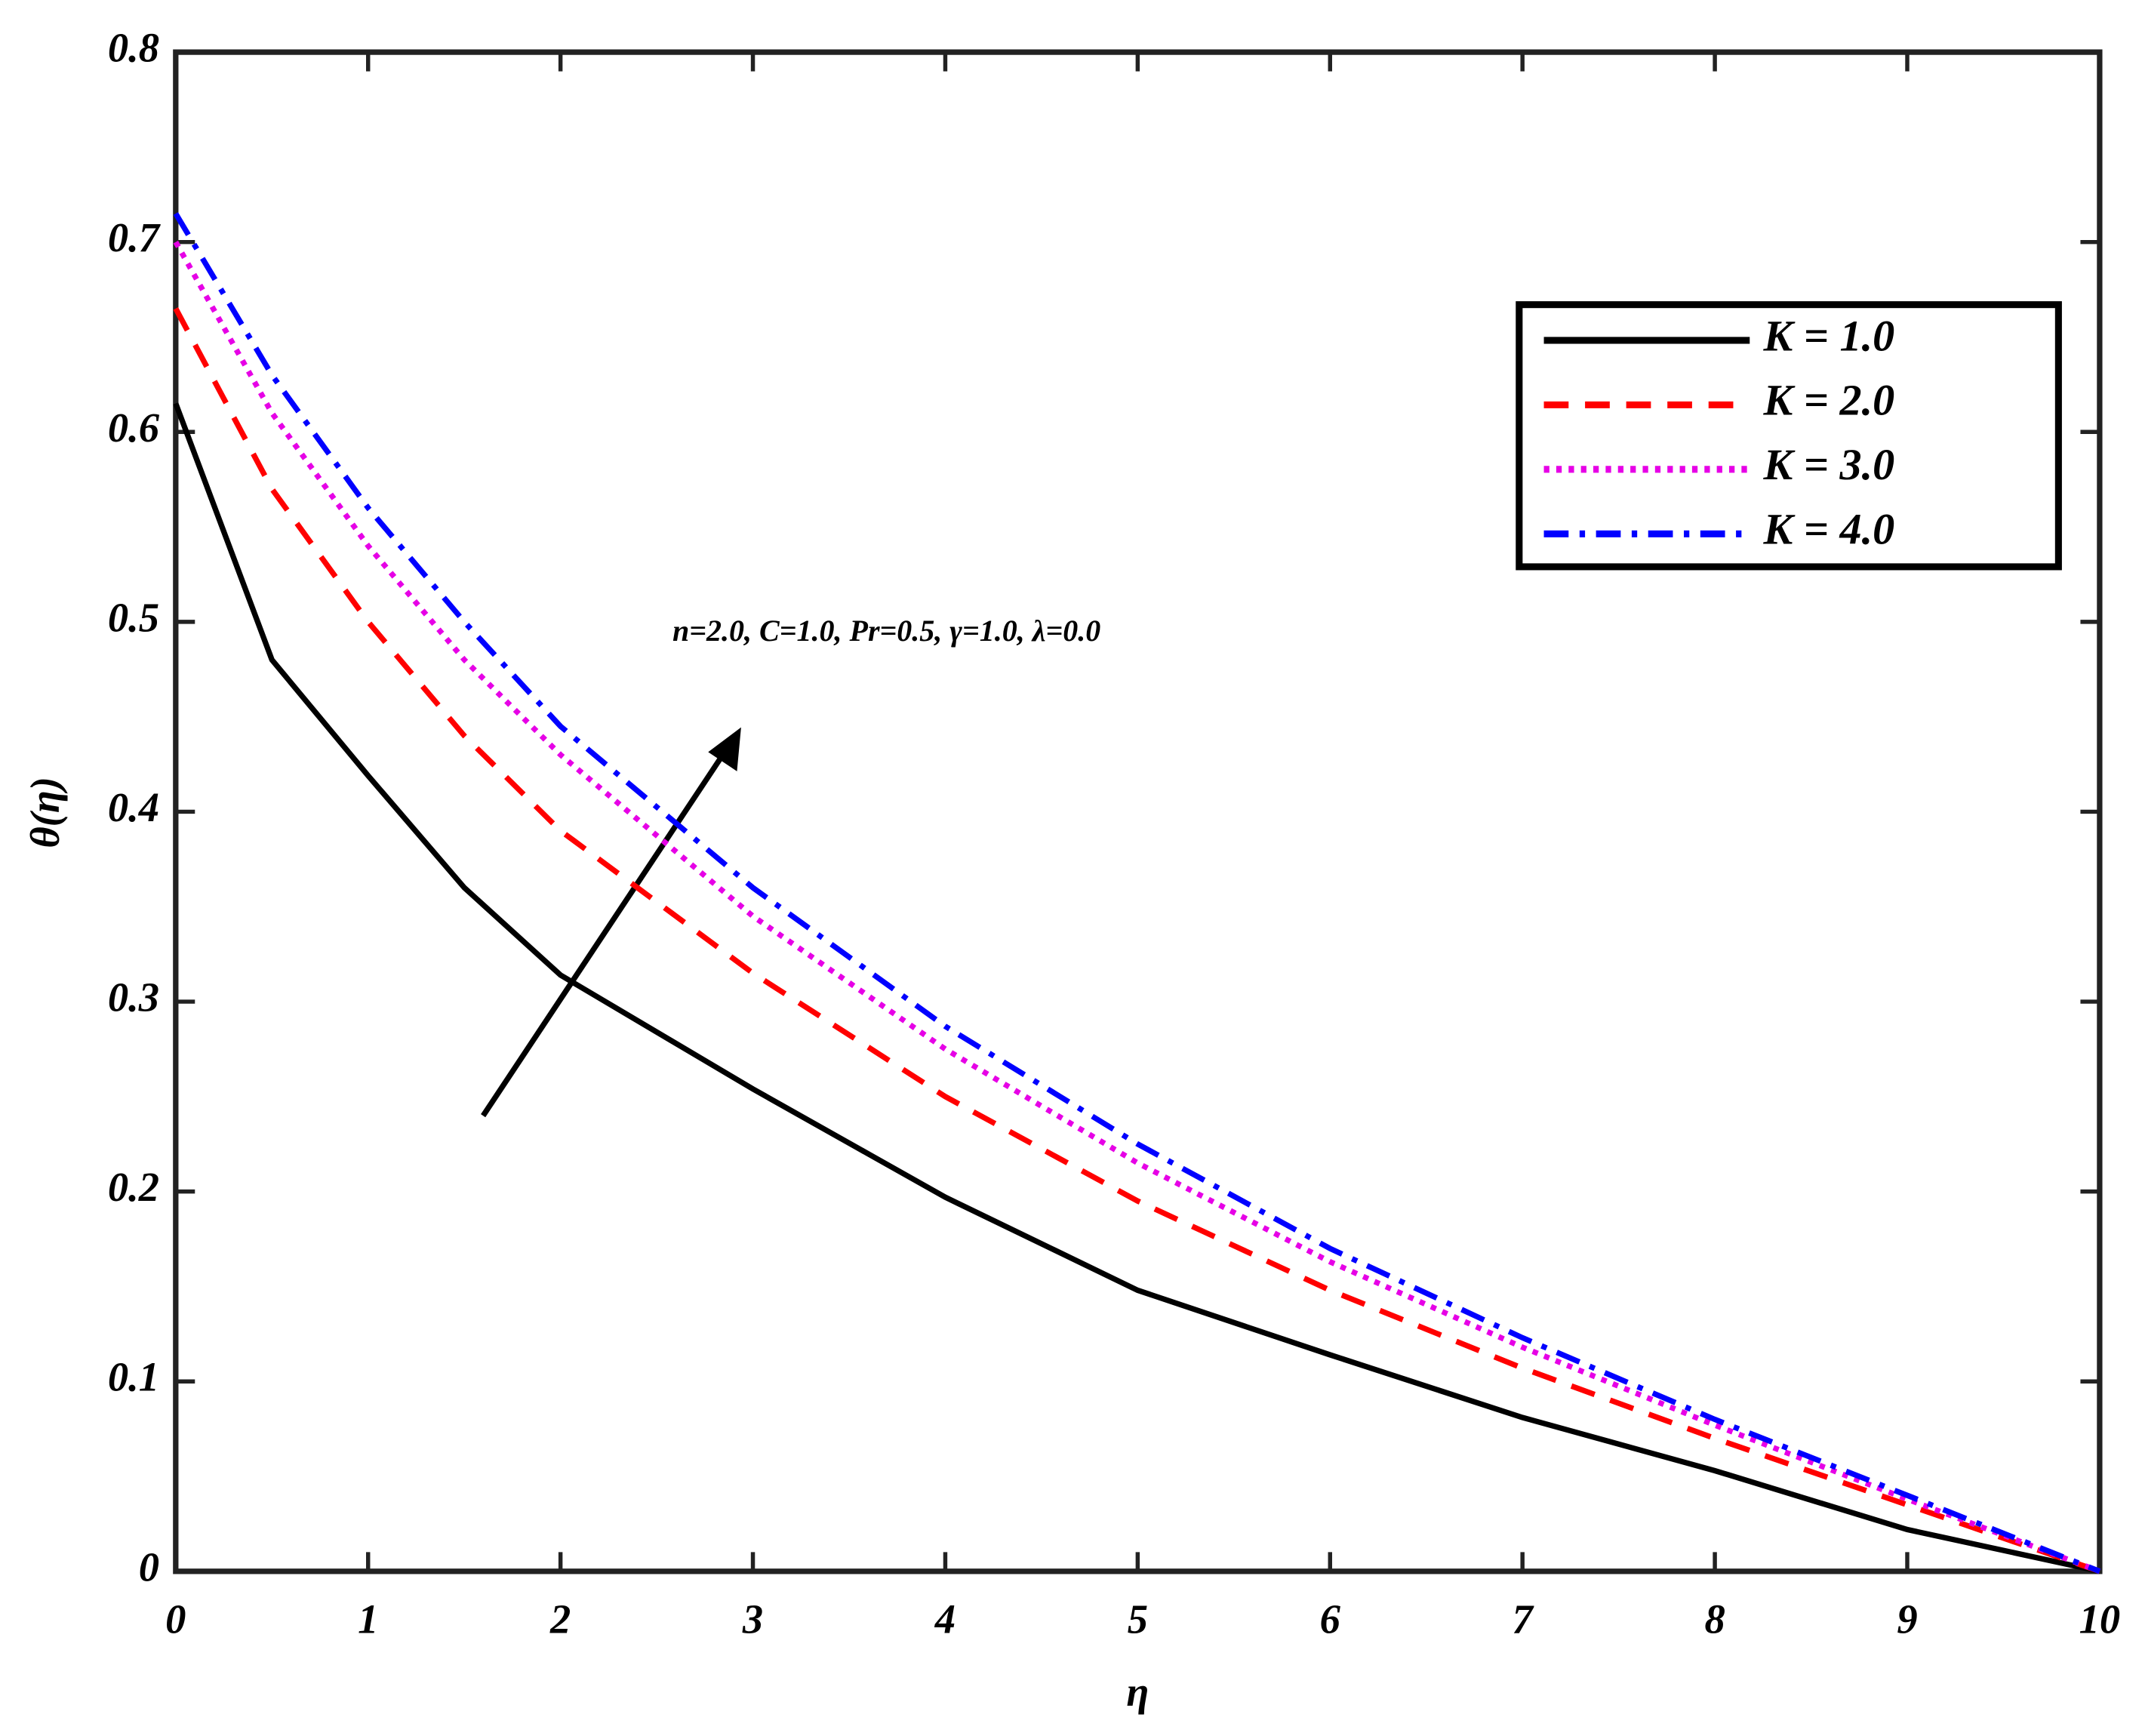 This screenshot has height=1736, width=2145. I want to click on legend-label: K = 2.0, so click(1828, 401).